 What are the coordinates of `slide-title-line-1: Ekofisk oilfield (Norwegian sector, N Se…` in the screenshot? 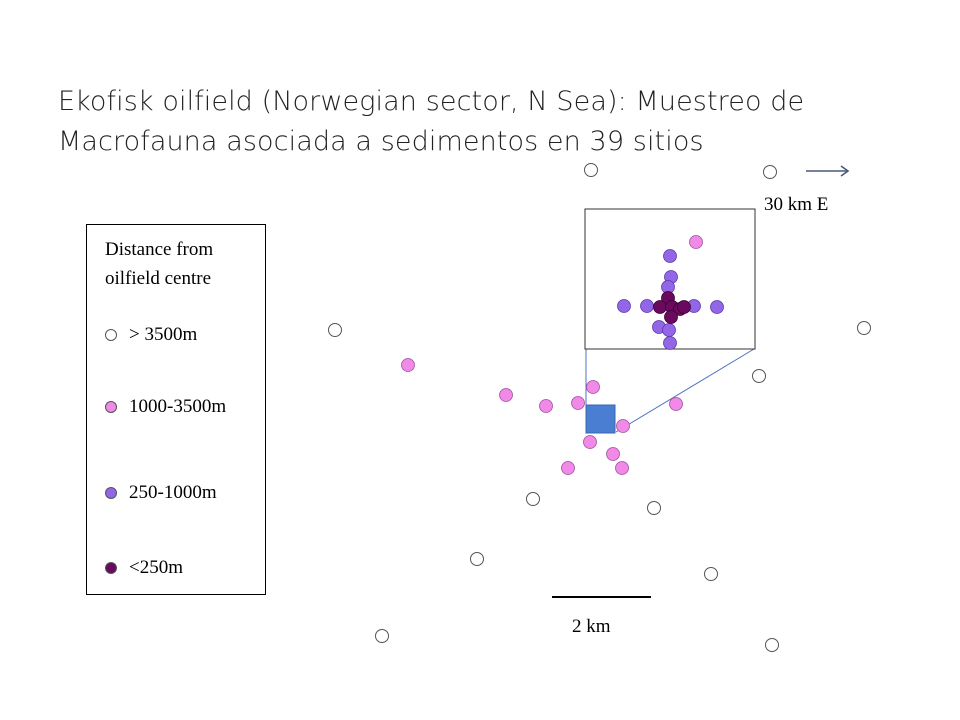 It's located at (431, 101).